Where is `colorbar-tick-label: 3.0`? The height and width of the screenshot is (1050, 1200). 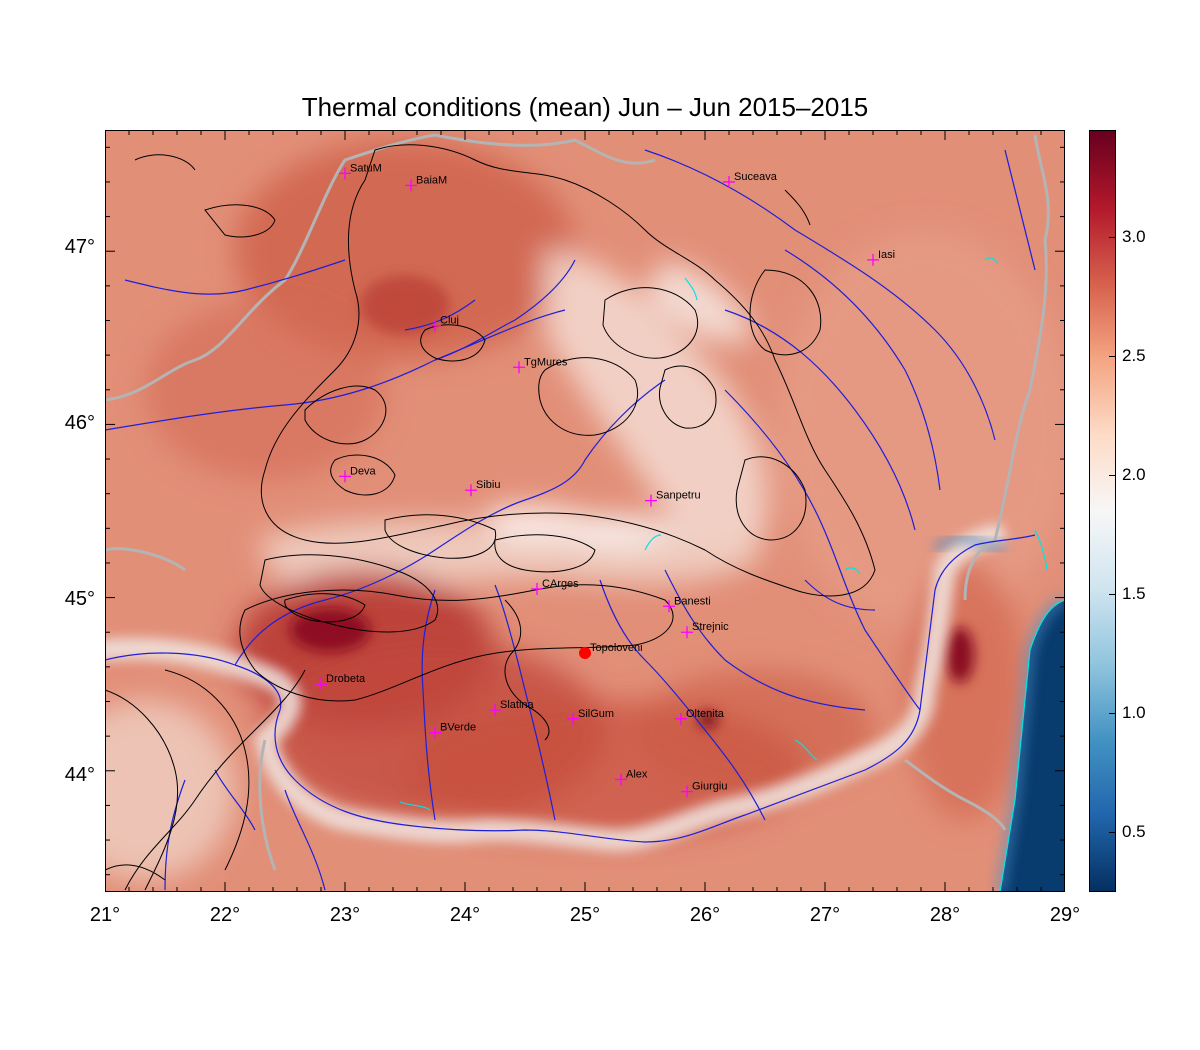 colorbar-tick-label: 3.0 is located at coordinates (1134, 237).